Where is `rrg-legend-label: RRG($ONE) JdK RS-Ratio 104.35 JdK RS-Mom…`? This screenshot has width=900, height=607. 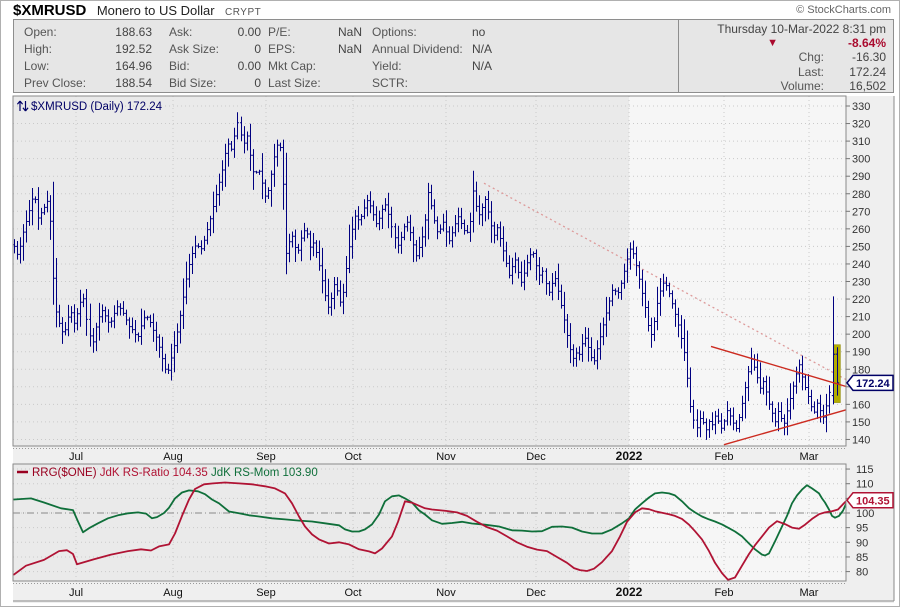
rrg-legend-label: RRG($ONE) JdK RS-Ratio 104.35 JdK RS-Mom… is located at coordinates (175, 473).